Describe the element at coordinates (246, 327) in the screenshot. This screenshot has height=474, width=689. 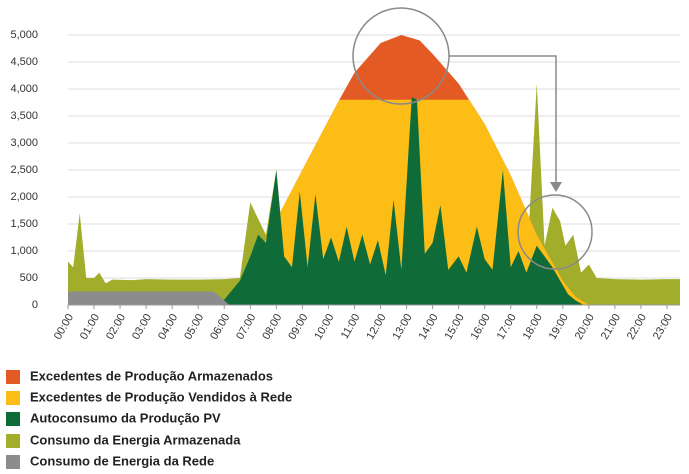
I see `x-tick-label: 07:00` at that location.